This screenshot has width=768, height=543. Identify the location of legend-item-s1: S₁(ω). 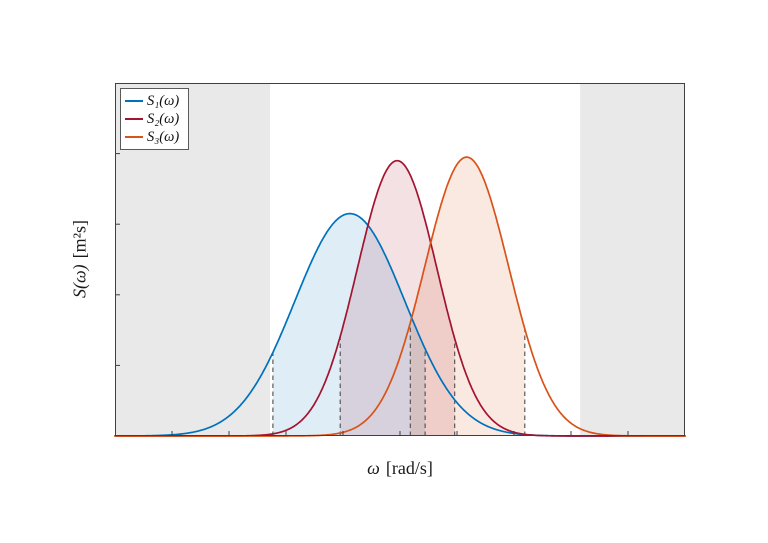
(152, 101).